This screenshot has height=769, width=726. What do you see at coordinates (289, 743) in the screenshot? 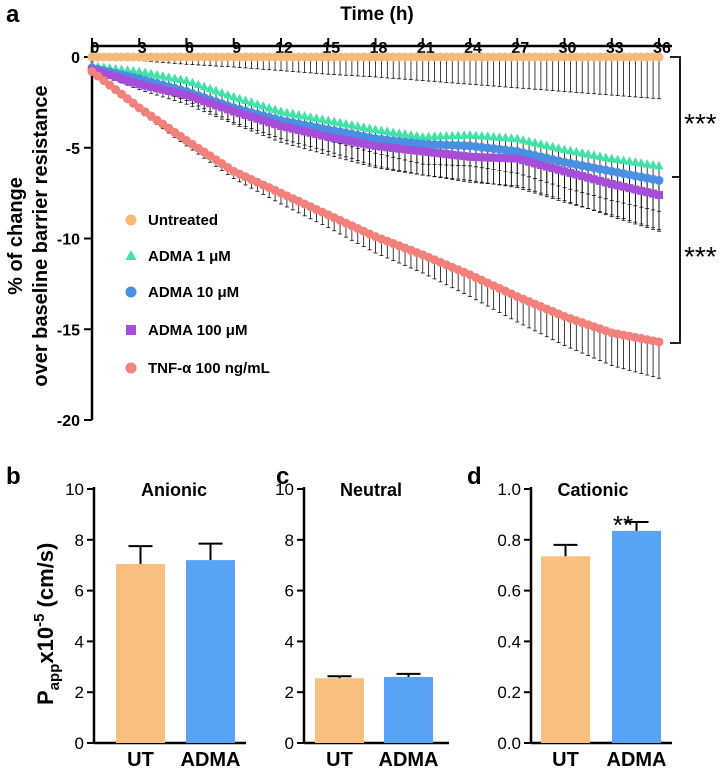
I see `y-tick-label: 0` at bounding box center [289, 743].